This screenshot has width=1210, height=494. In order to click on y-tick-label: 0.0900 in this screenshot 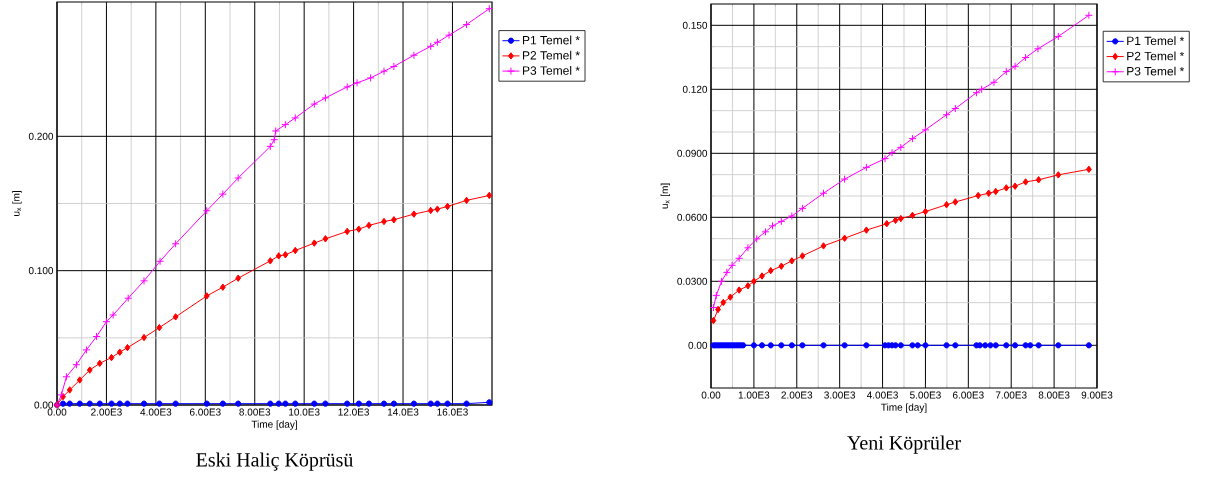, I will do `click(692, 153)`.